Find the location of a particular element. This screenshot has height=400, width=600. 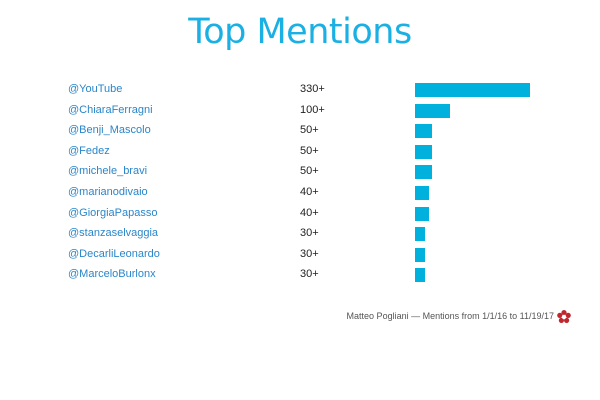

category-label: @marianodivaio is located at coordinates (108, 192).